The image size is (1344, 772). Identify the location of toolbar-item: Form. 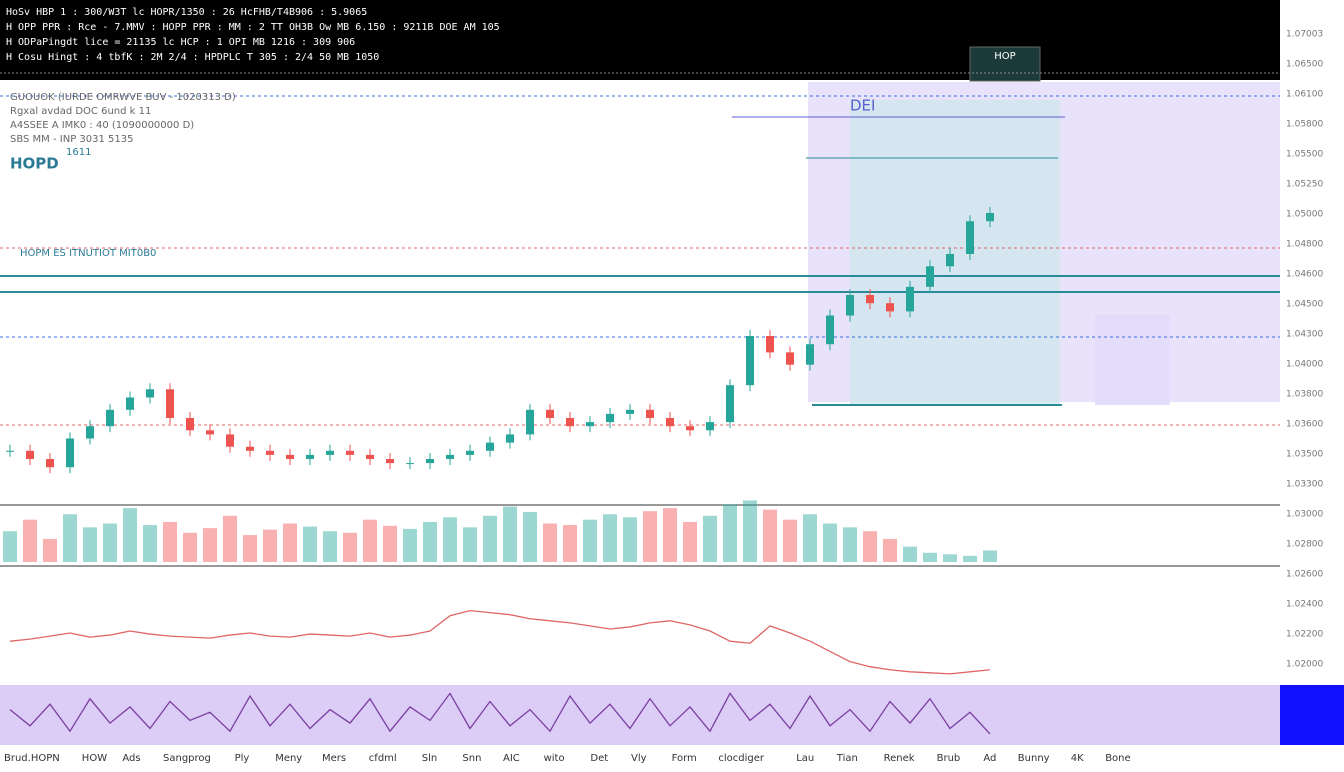
(684, 758).